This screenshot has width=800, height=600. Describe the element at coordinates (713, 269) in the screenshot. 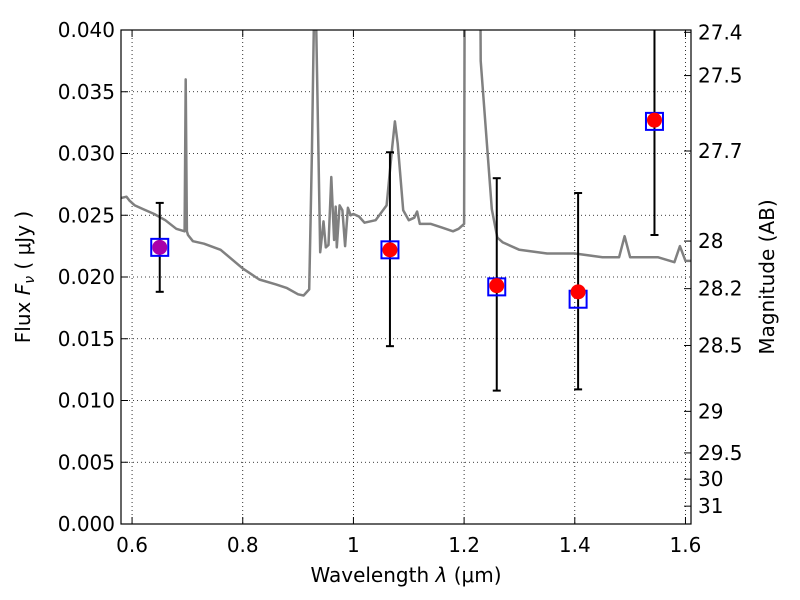

I see `y2-axis-ticks: 27.4 27.5 27.7 28 28.2 28.5 29 29.530 31` at that location.